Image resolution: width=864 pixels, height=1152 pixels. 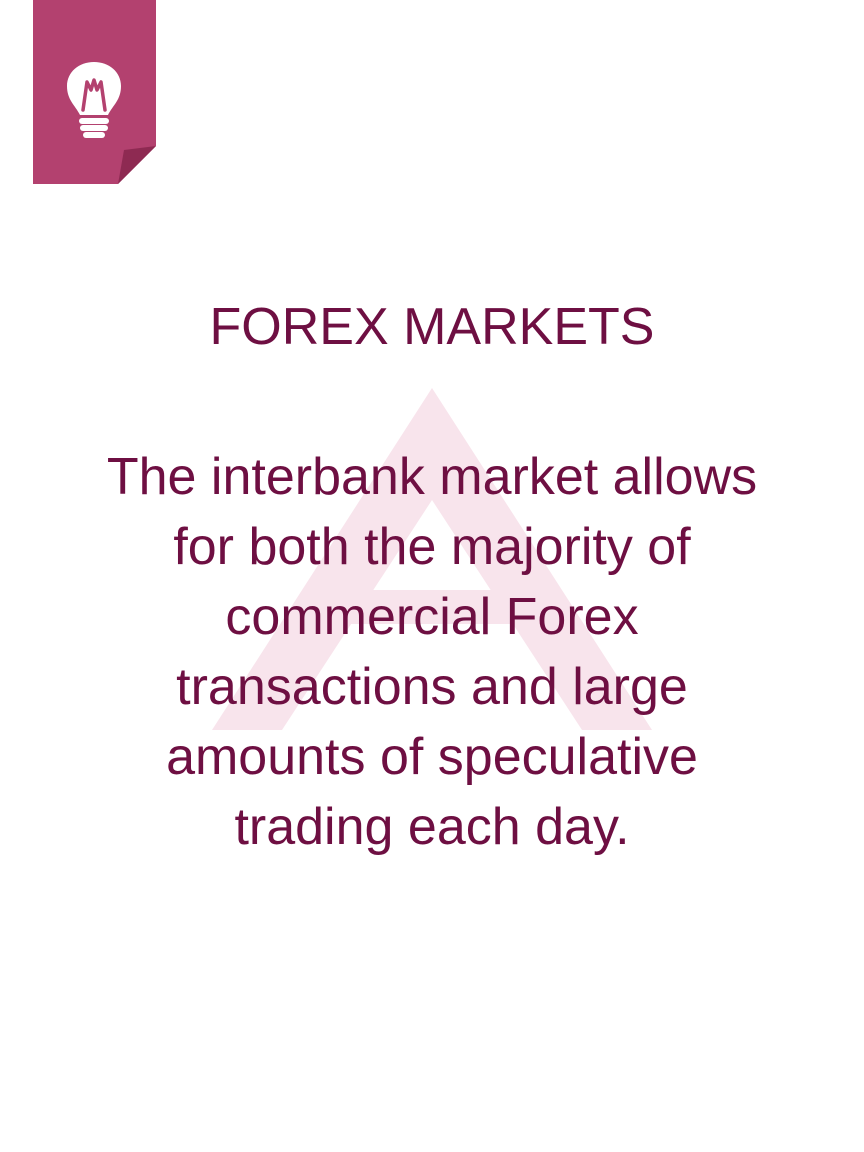 What do you see at coordinates (432, 477) in the screenshot?
I see `body-line: The interbank market allows` at bounding box center [432, 477].